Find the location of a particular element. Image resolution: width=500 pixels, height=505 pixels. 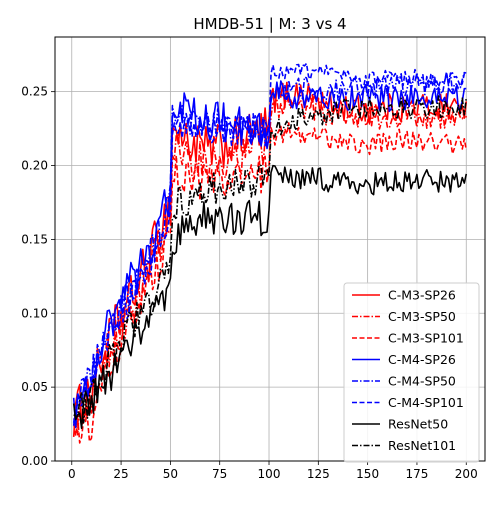

x-tick-label: 125 is located at coordinates (318, 474).